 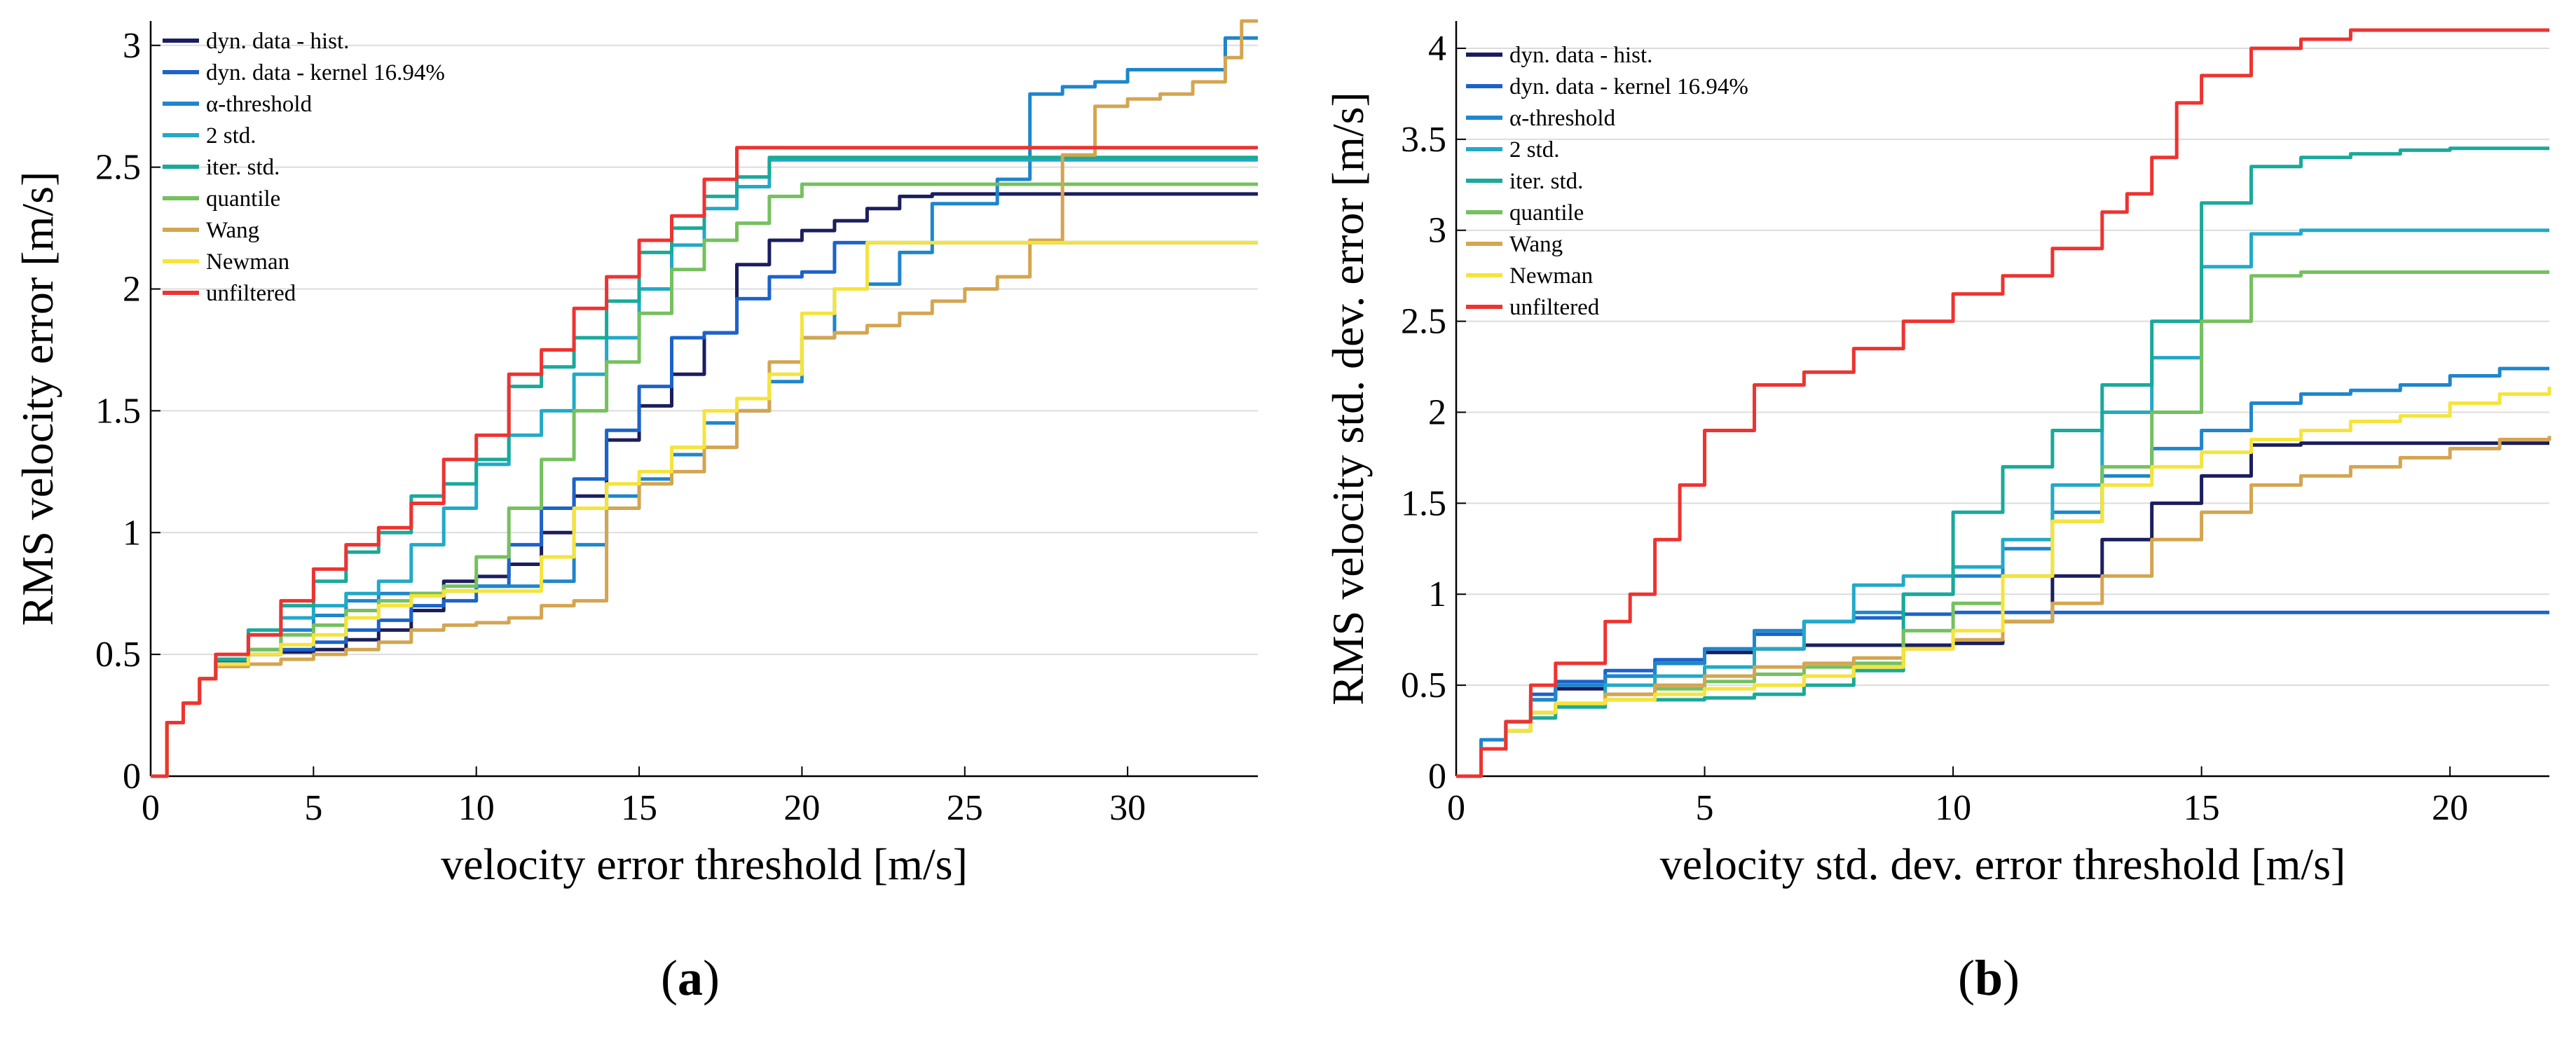 I want to click on y-tick-label: 4, so click(x=1437, y=49).